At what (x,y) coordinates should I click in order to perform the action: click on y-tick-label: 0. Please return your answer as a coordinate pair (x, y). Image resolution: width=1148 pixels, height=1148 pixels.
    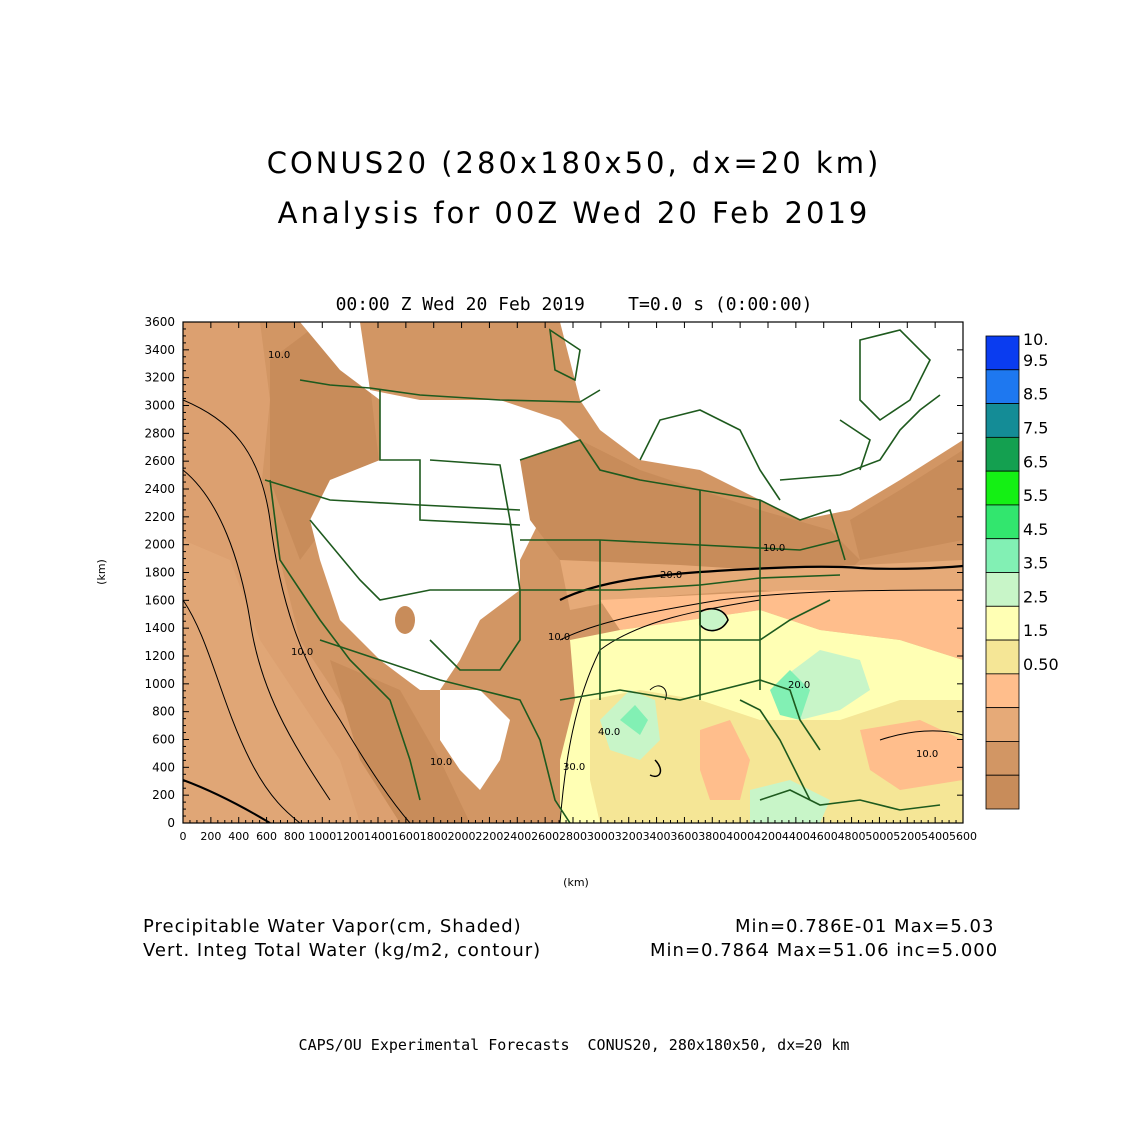
    Looking at the image, I should click on (171, 823).